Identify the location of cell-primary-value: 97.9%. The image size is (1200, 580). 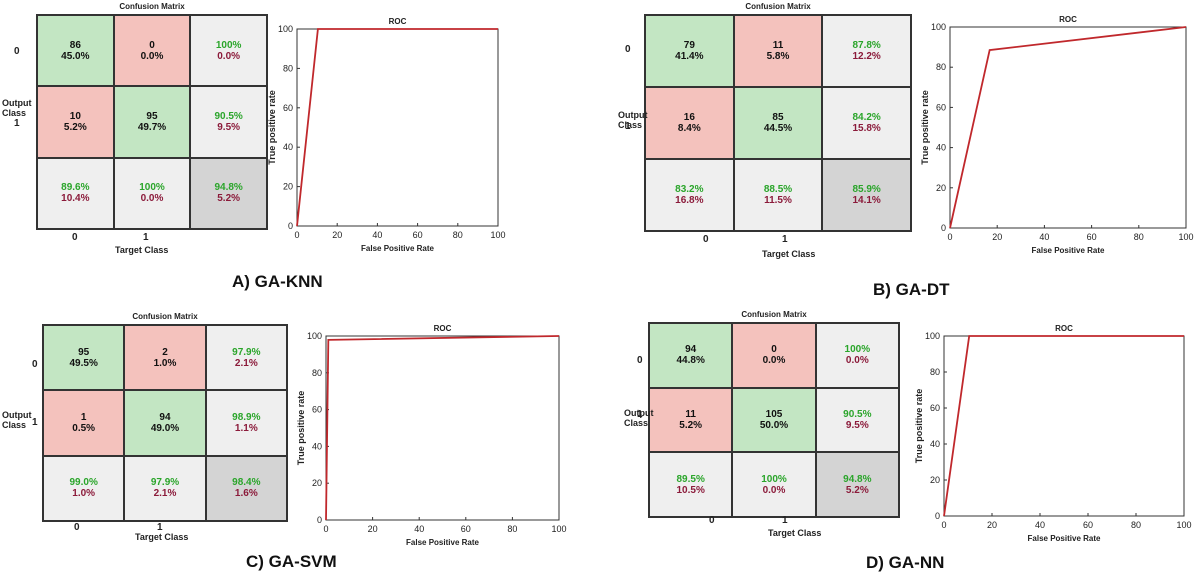
(165, 483).